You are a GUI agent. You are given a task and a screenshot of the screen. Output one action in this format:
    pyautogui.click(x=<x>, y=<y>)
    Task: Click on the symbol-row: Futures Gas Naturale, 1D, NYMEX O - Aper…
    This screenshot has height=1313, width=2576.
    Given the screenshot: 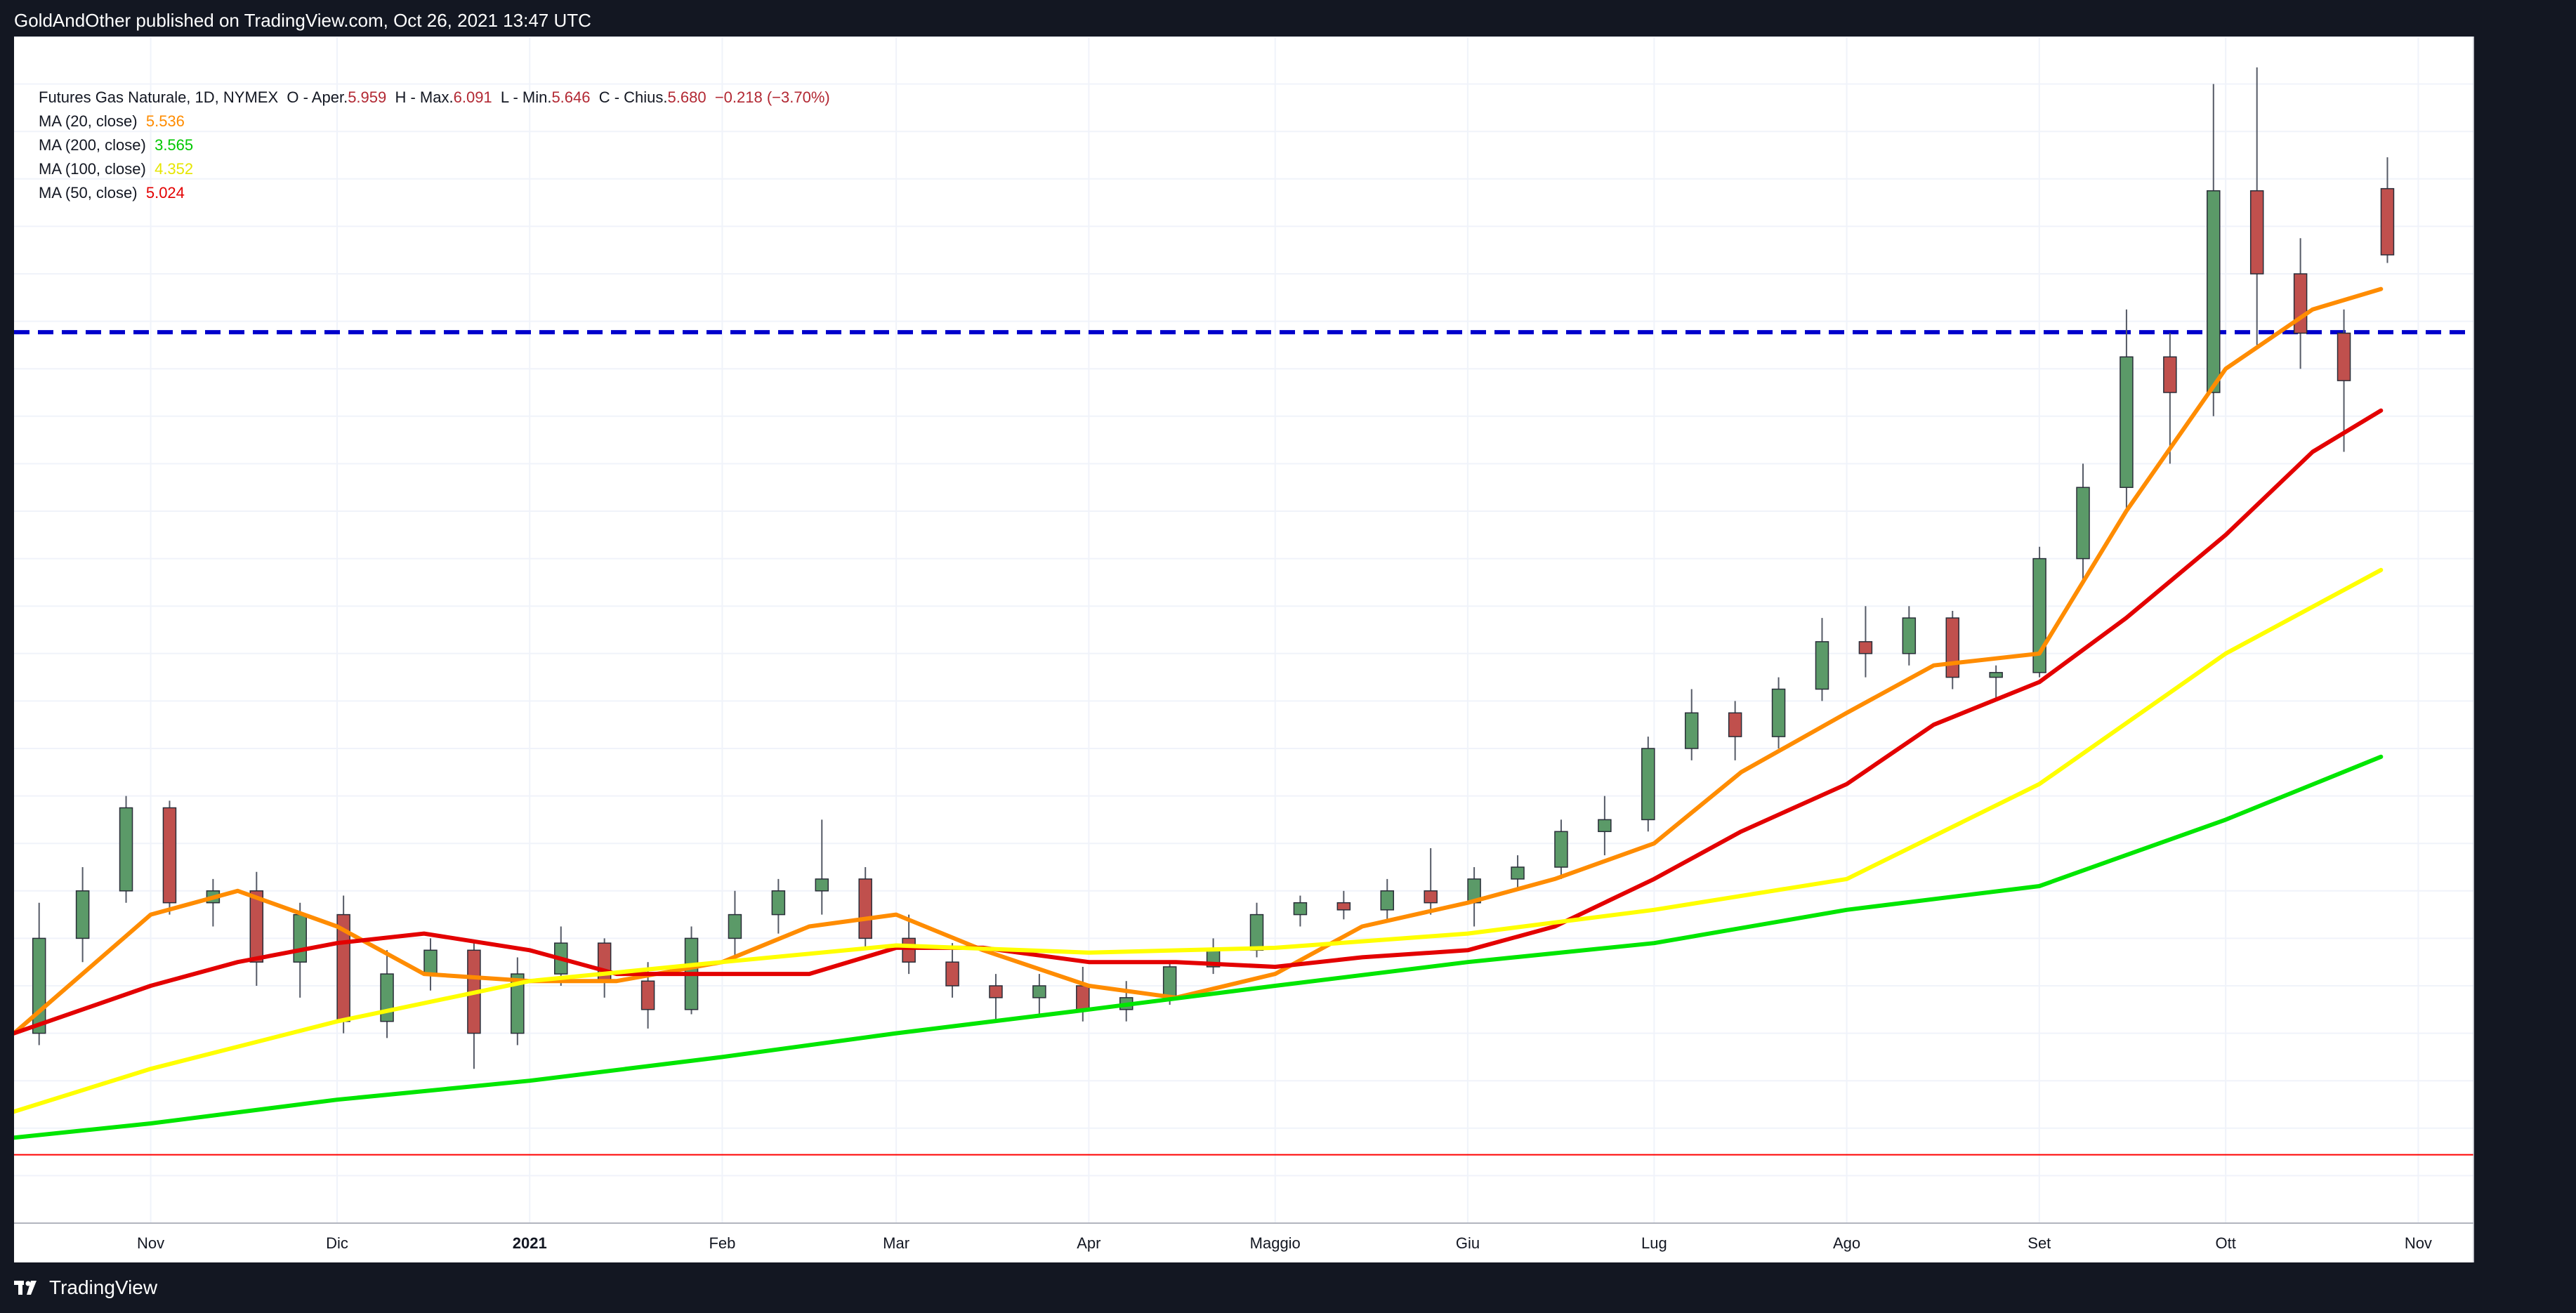 What is the action you would take?
    pyautogui.click(x=434, y=98)
    